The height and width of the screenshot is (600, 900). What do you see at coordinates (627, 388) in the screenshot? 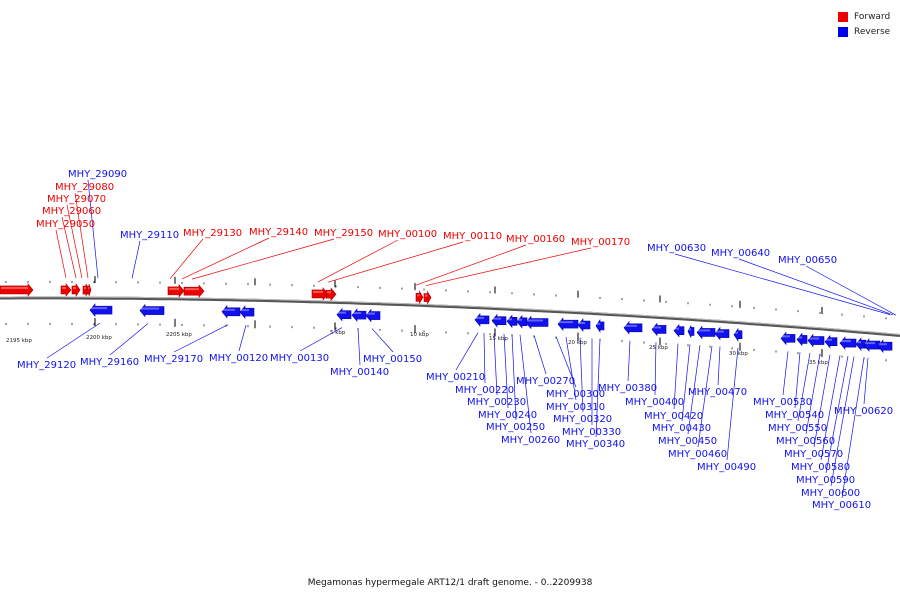
I see `gene-label-reverse: MHY_00380` at bounding box center [627, 388].